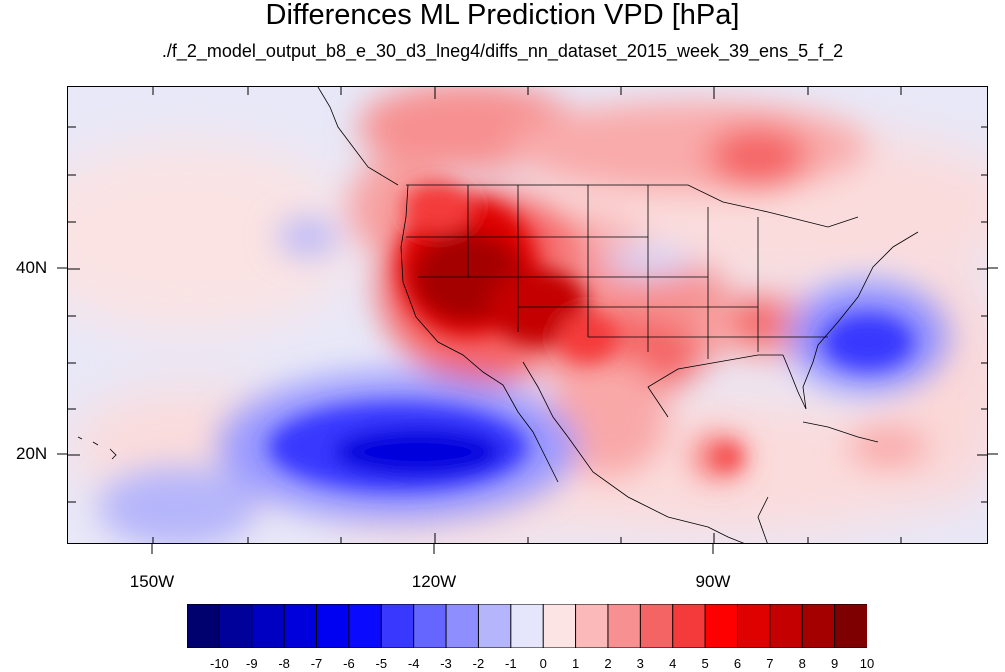 This screenshot has height=672, width=1005. I want to click on colorbar-tick-label: -6, so click(349, 663).